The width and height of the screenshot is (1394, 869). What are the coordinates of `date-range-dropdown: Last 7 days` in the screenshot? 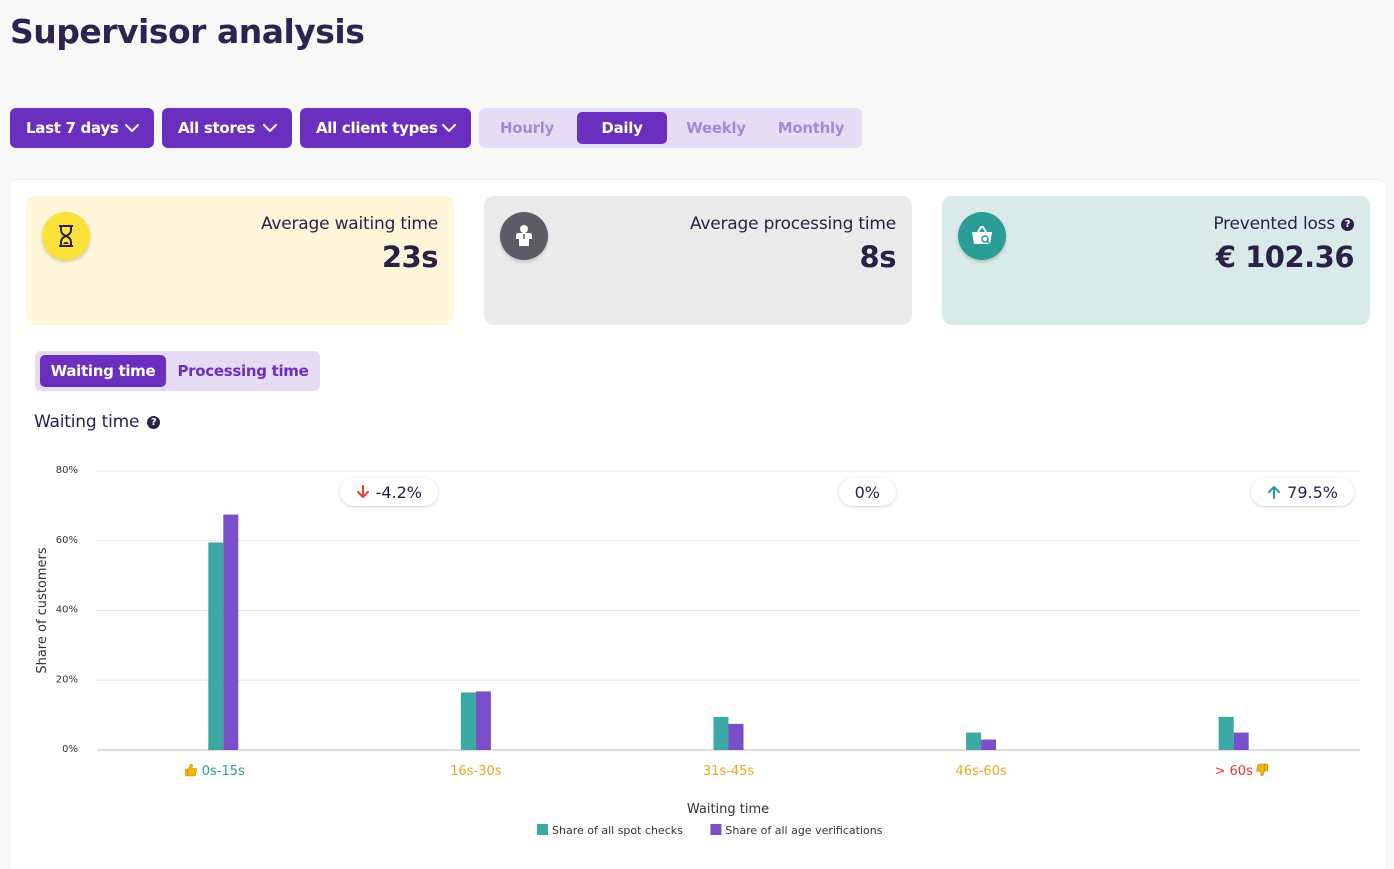 It's located at (82, 128).